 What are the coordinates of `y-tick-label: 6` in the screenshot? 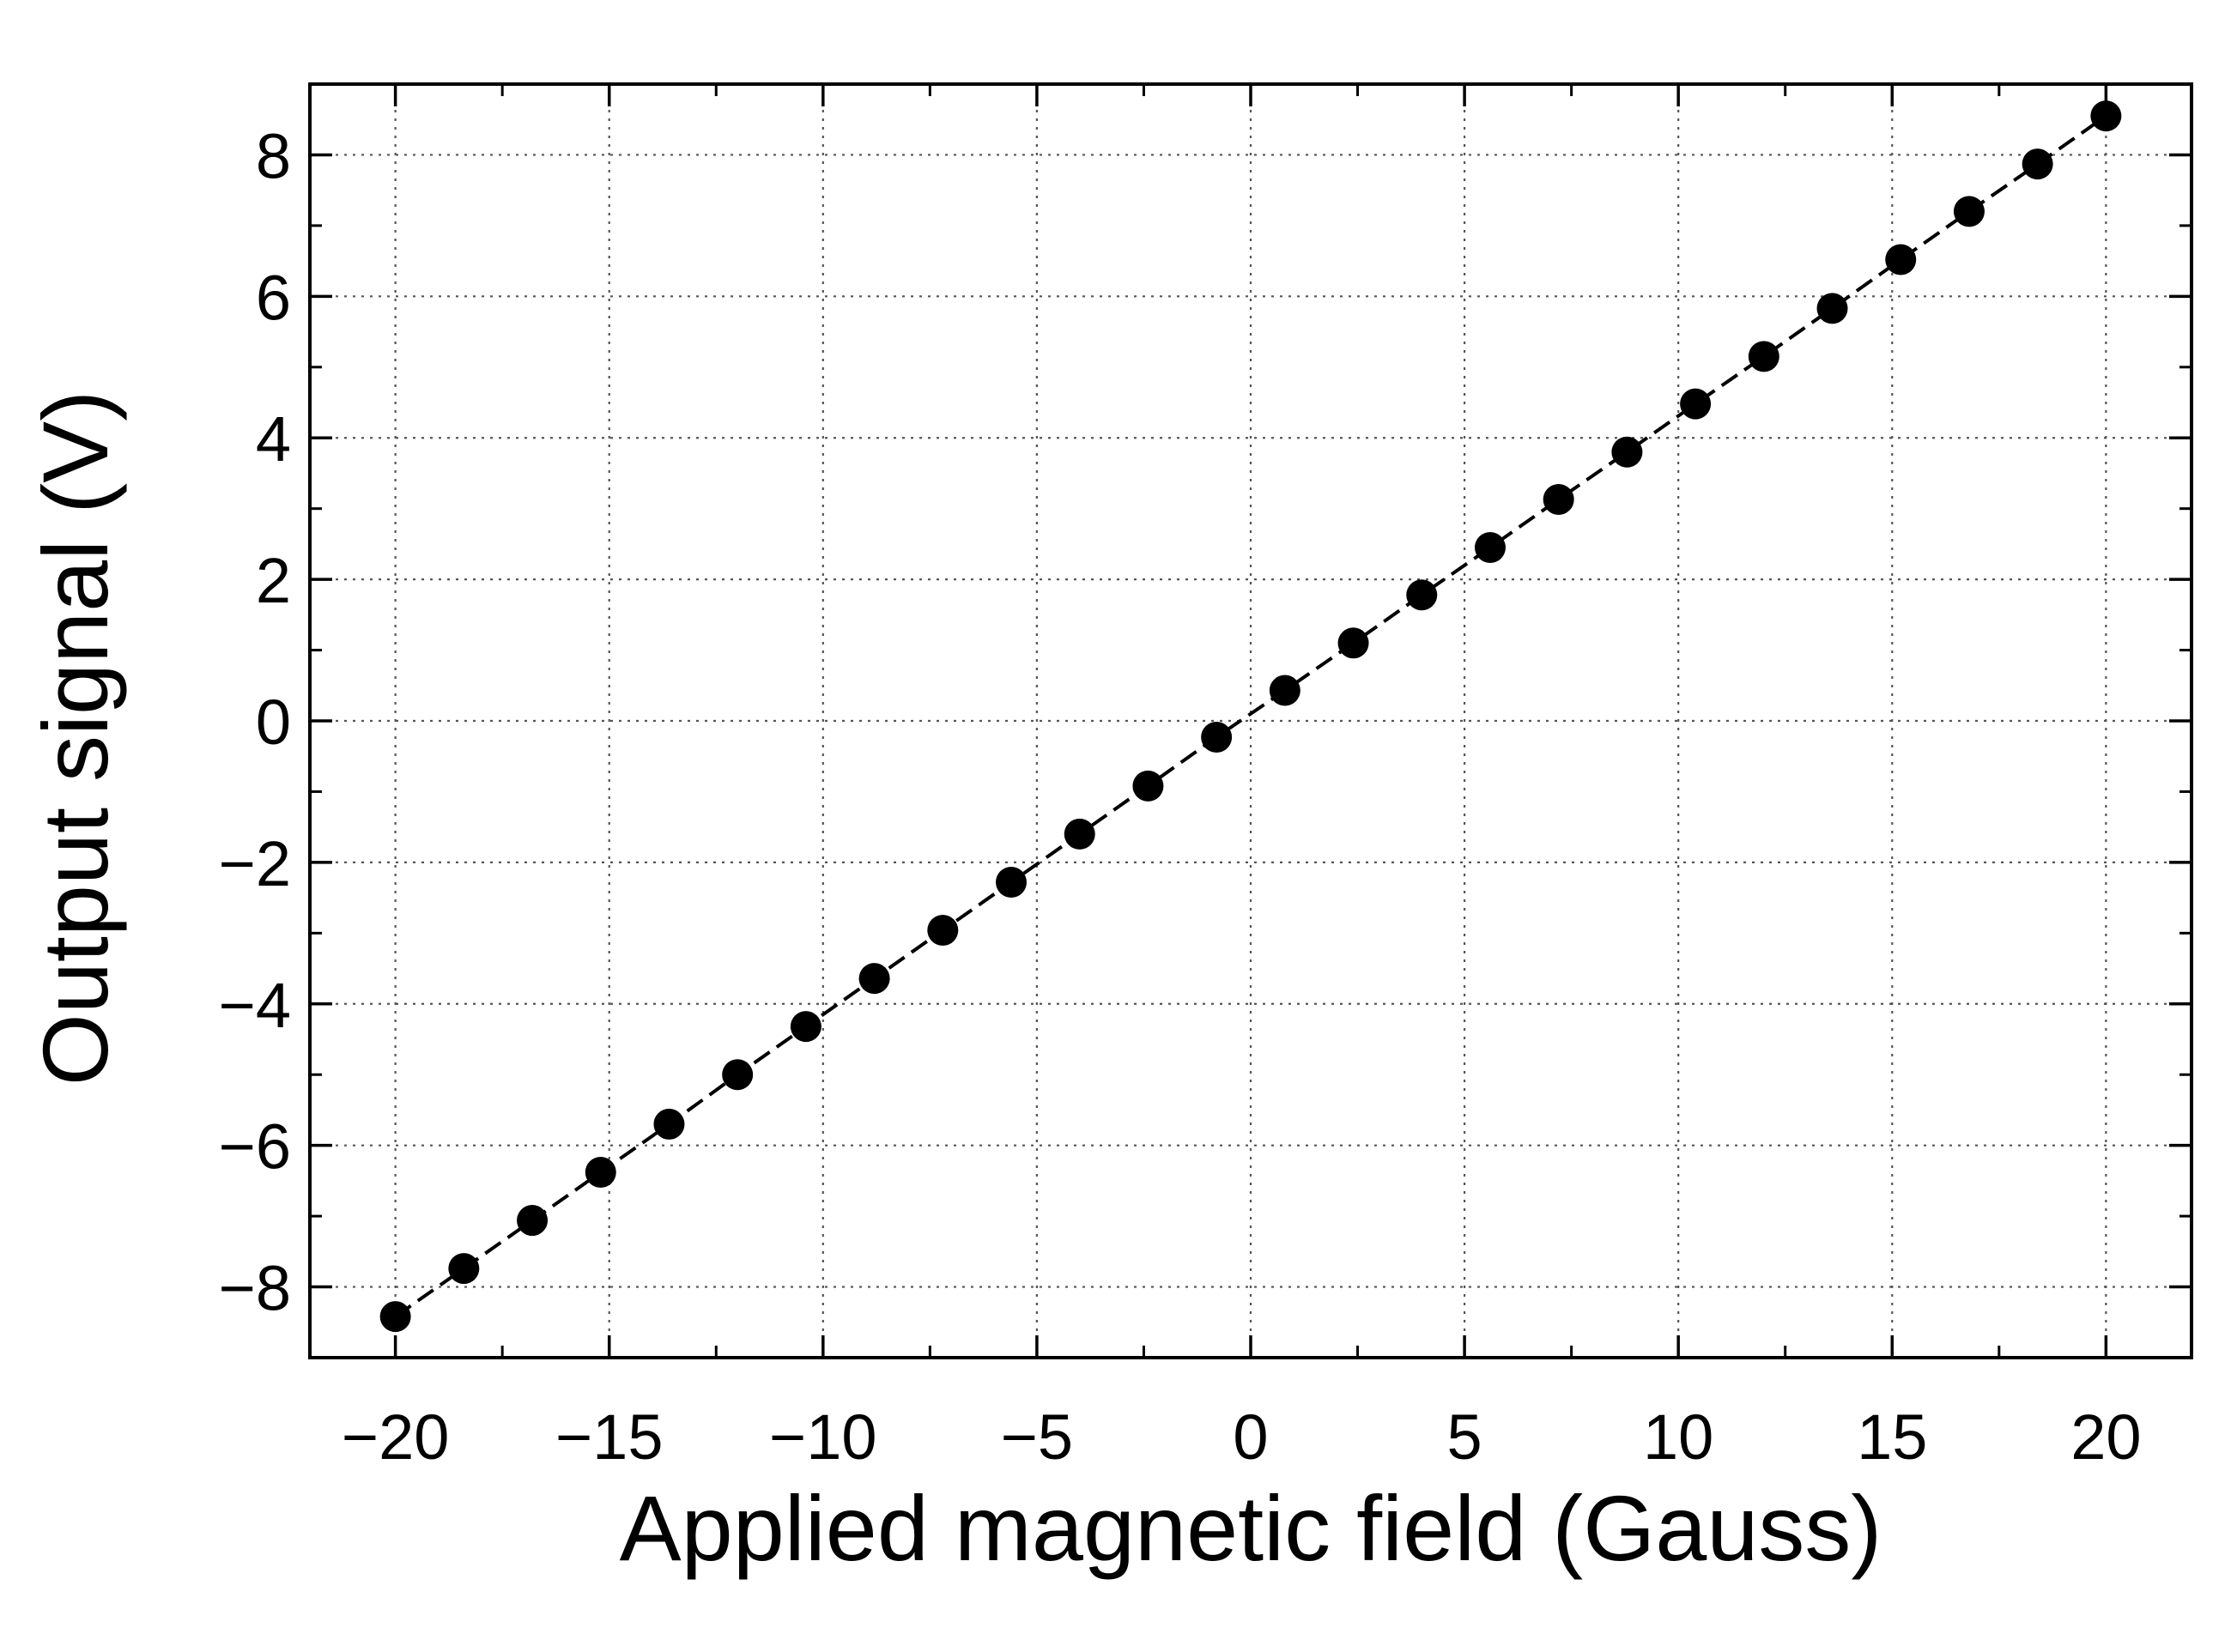 It's located at (273, 297).